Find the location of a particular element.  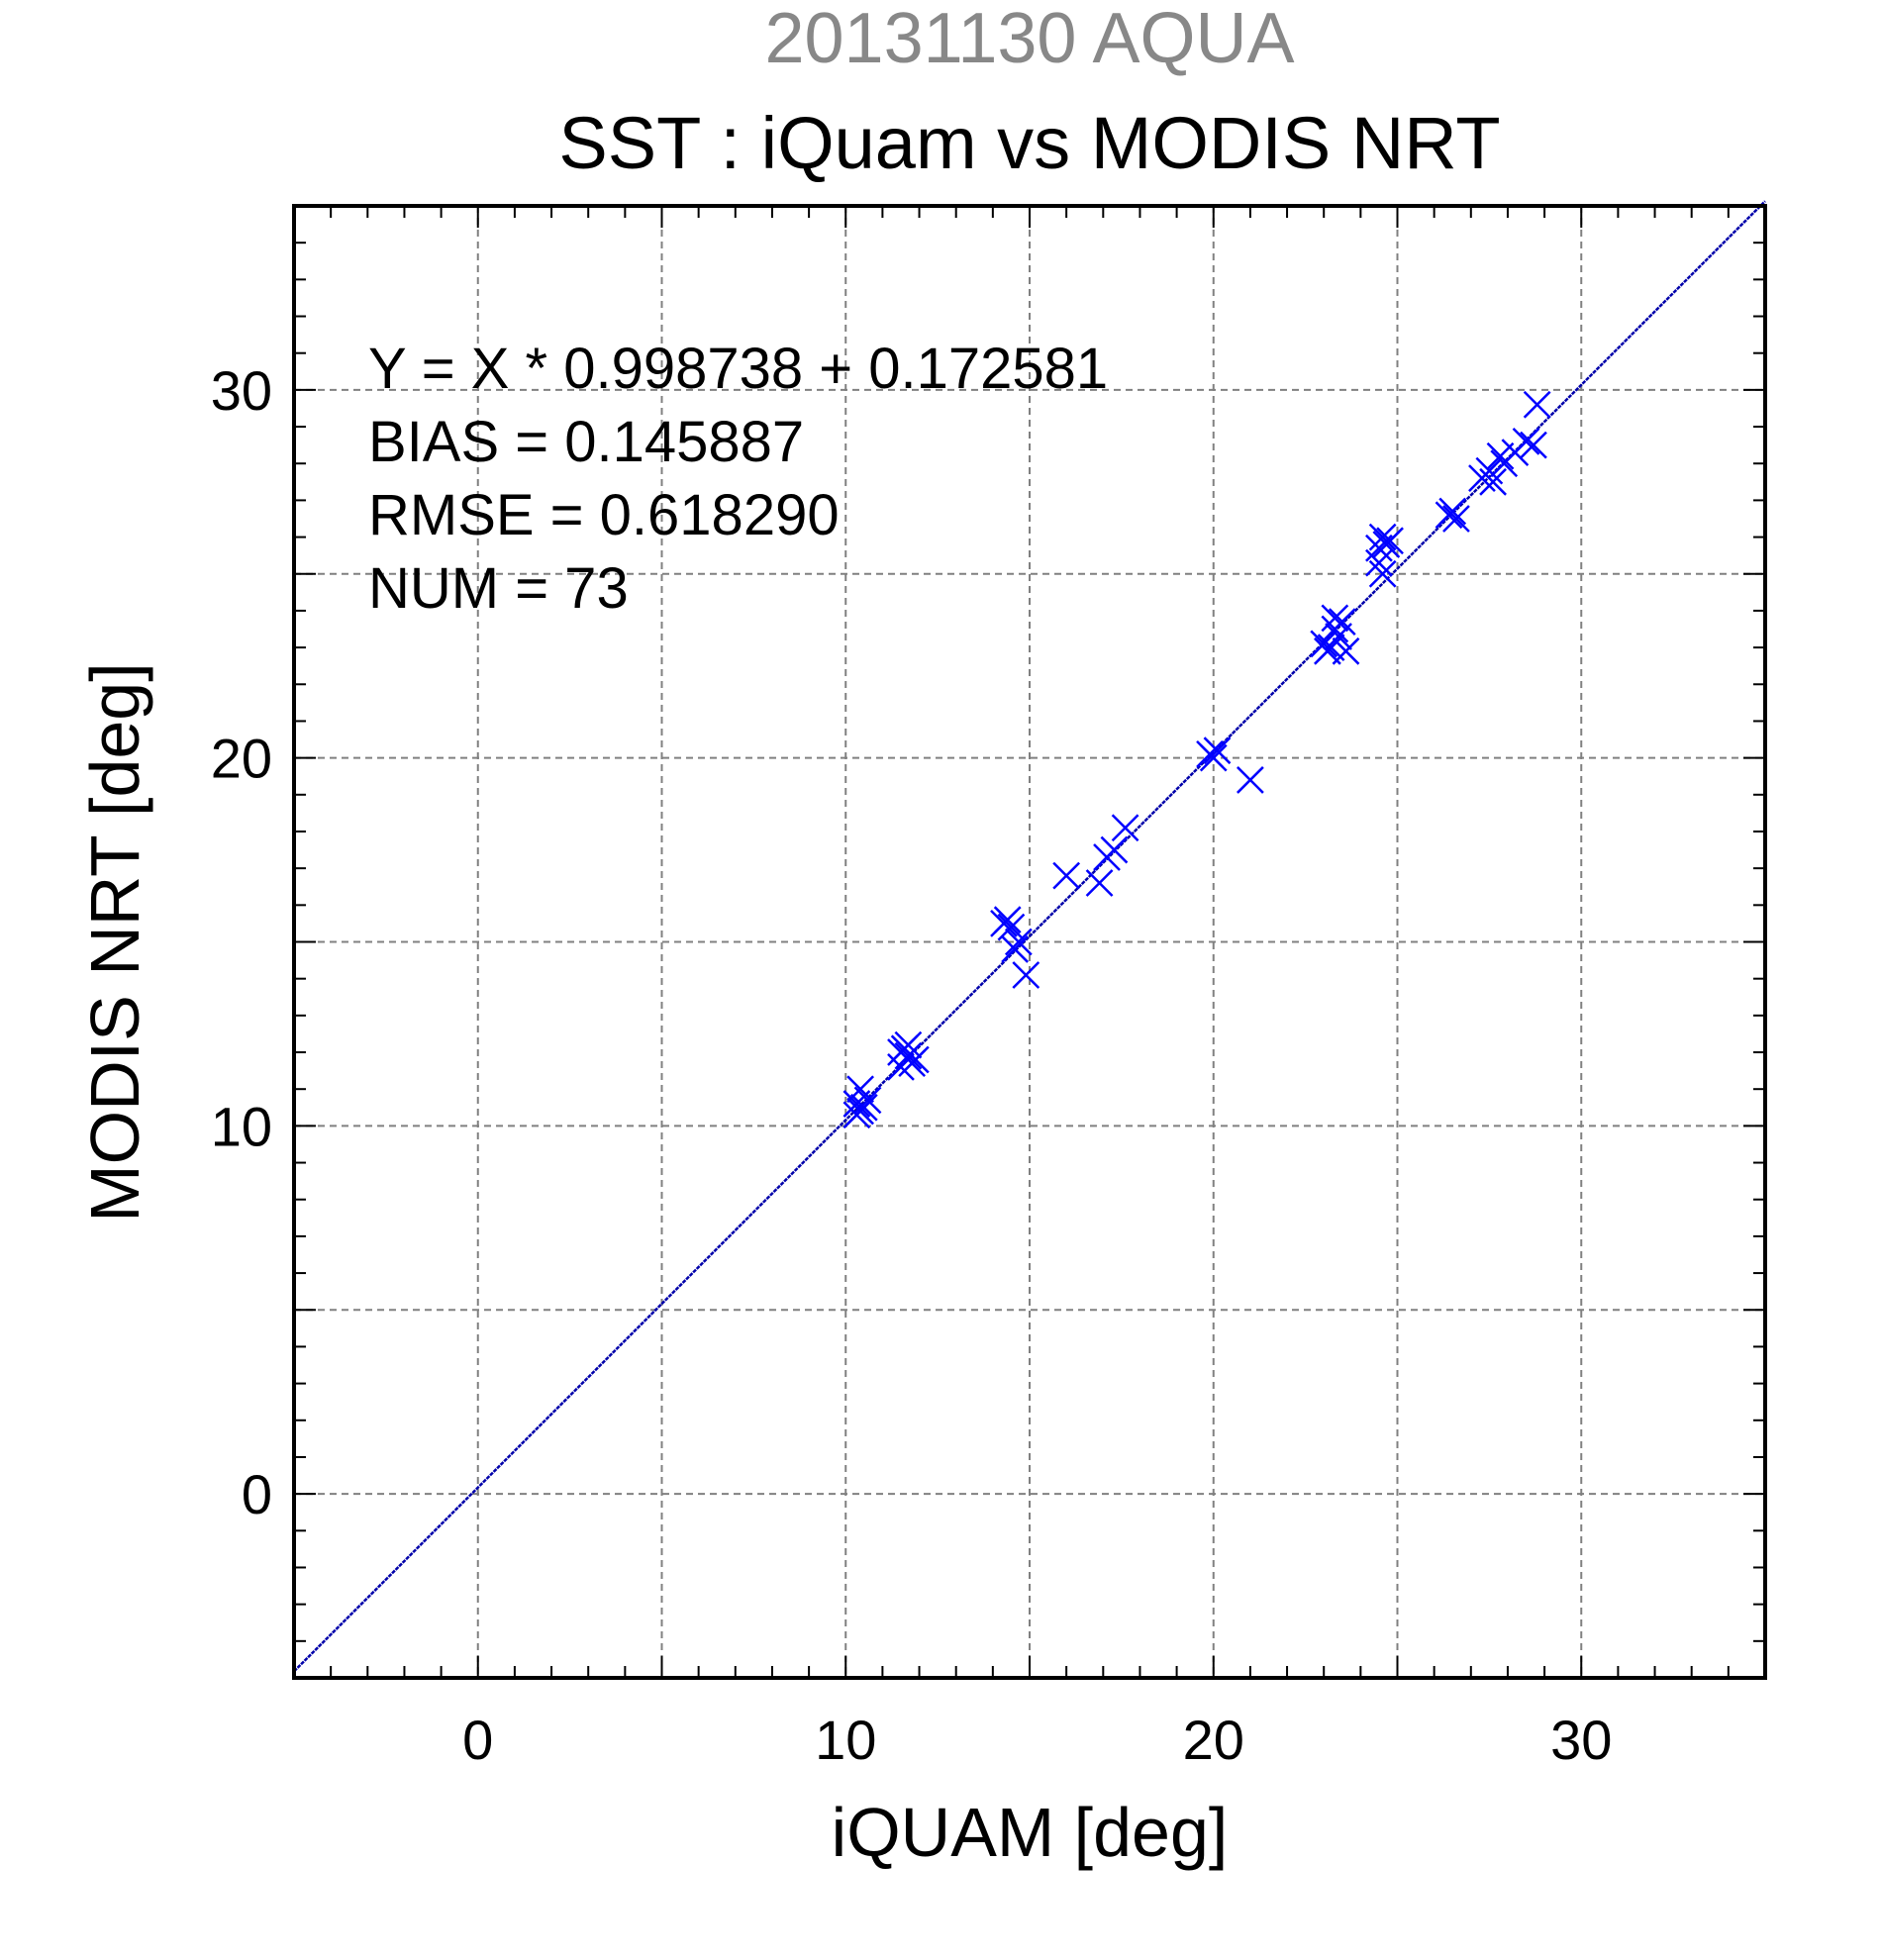

chart-subtitle: 20131130 AQUA is located at coordinates (1029, 39).